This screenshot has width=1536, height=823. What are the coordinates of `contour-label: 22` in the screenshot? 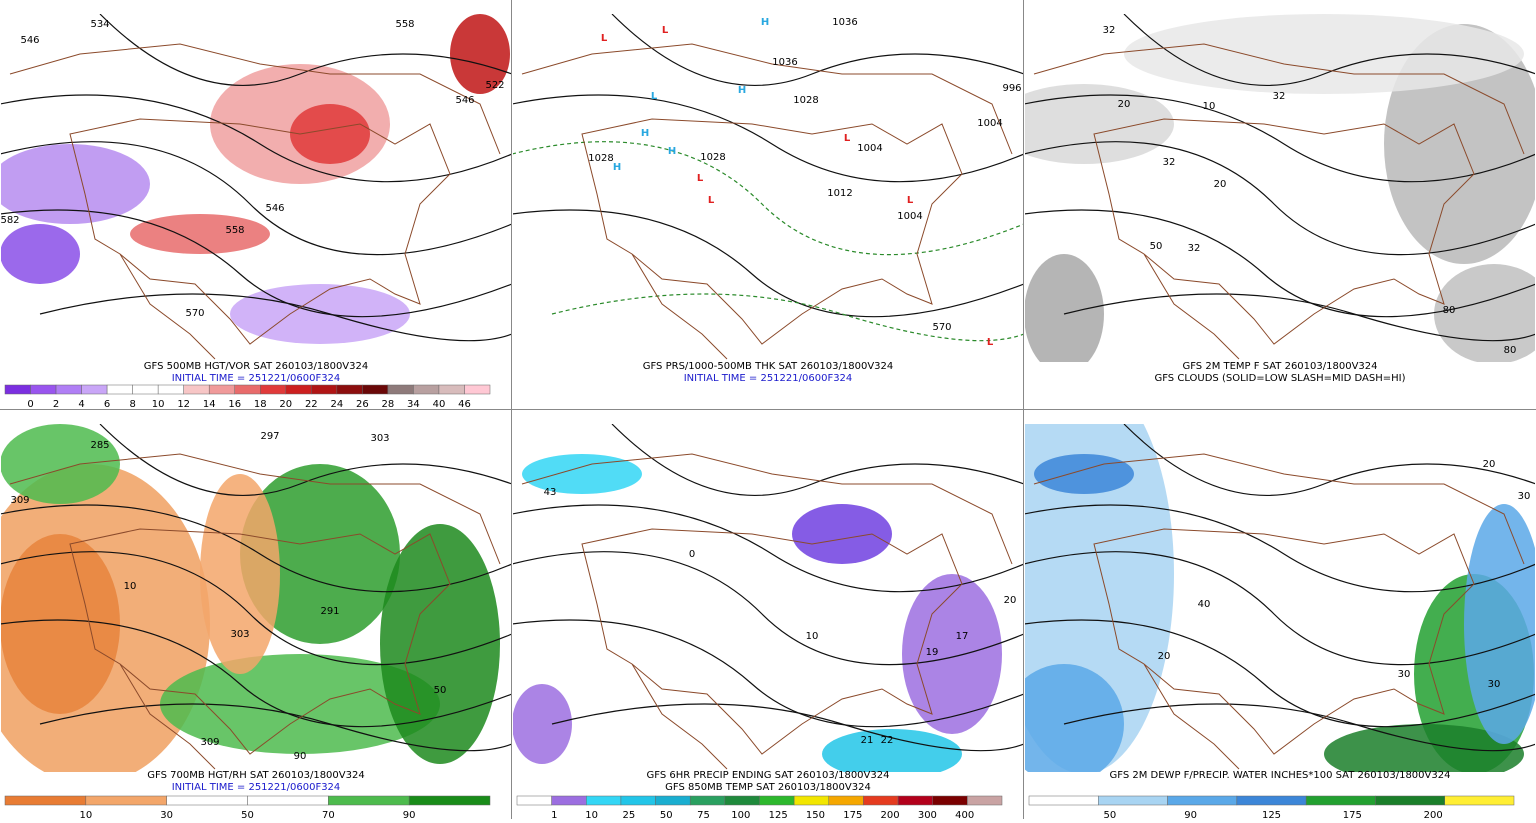 It's located at (887, 740).